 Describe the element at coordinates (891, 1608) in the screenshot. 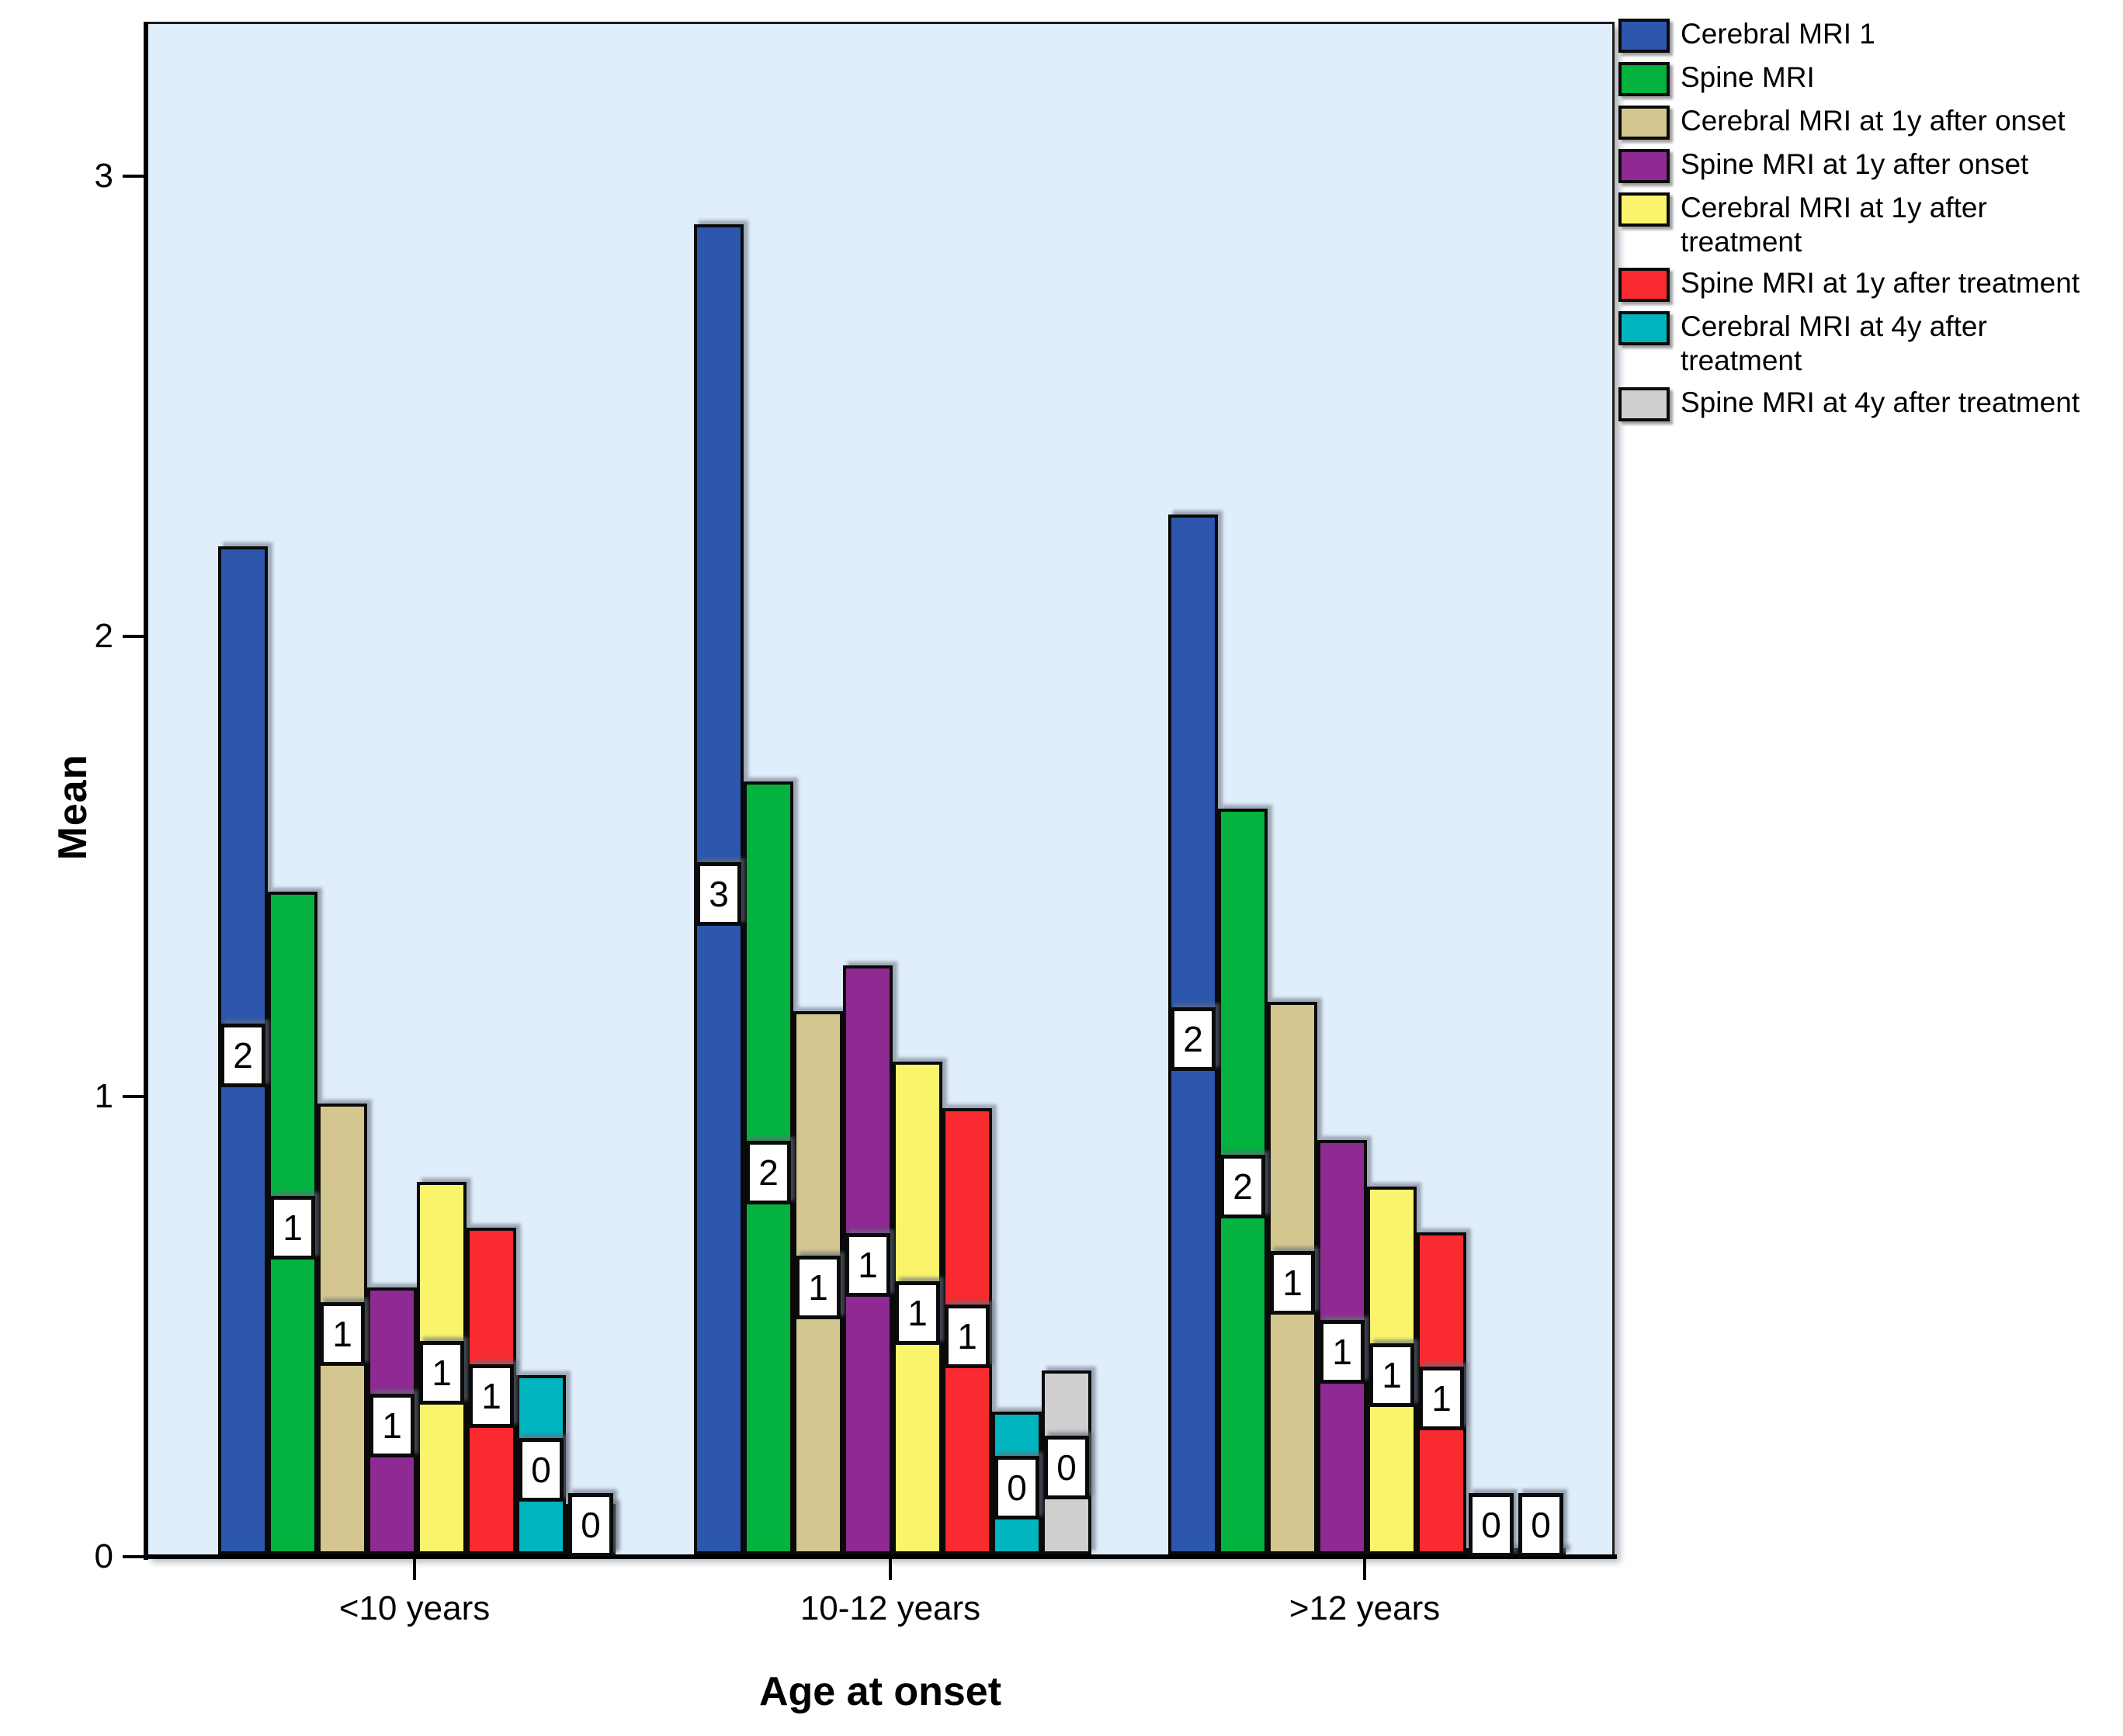

I see `x-category-label: 10-12 years` at that location.